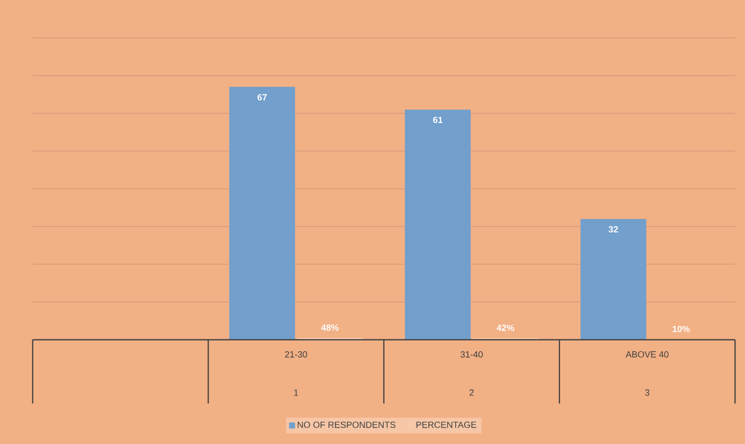 The height and width of the screenshot is (444, 745). I want to click on data-label: 61, so click(437, 119).